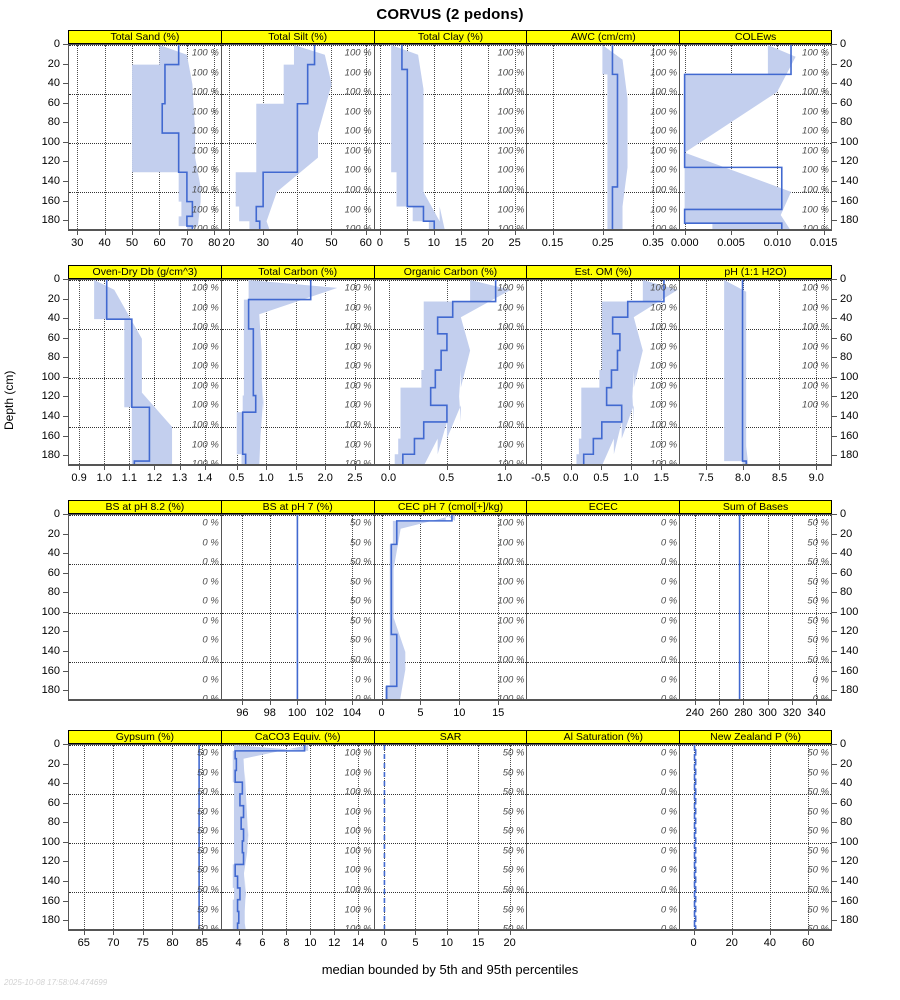  What do you see at coordinates (144, 272) in the screenshot?
I see `panel-title-strip: Oven-Dry Db (g/cm^3)` at bounding box center [144, 272].